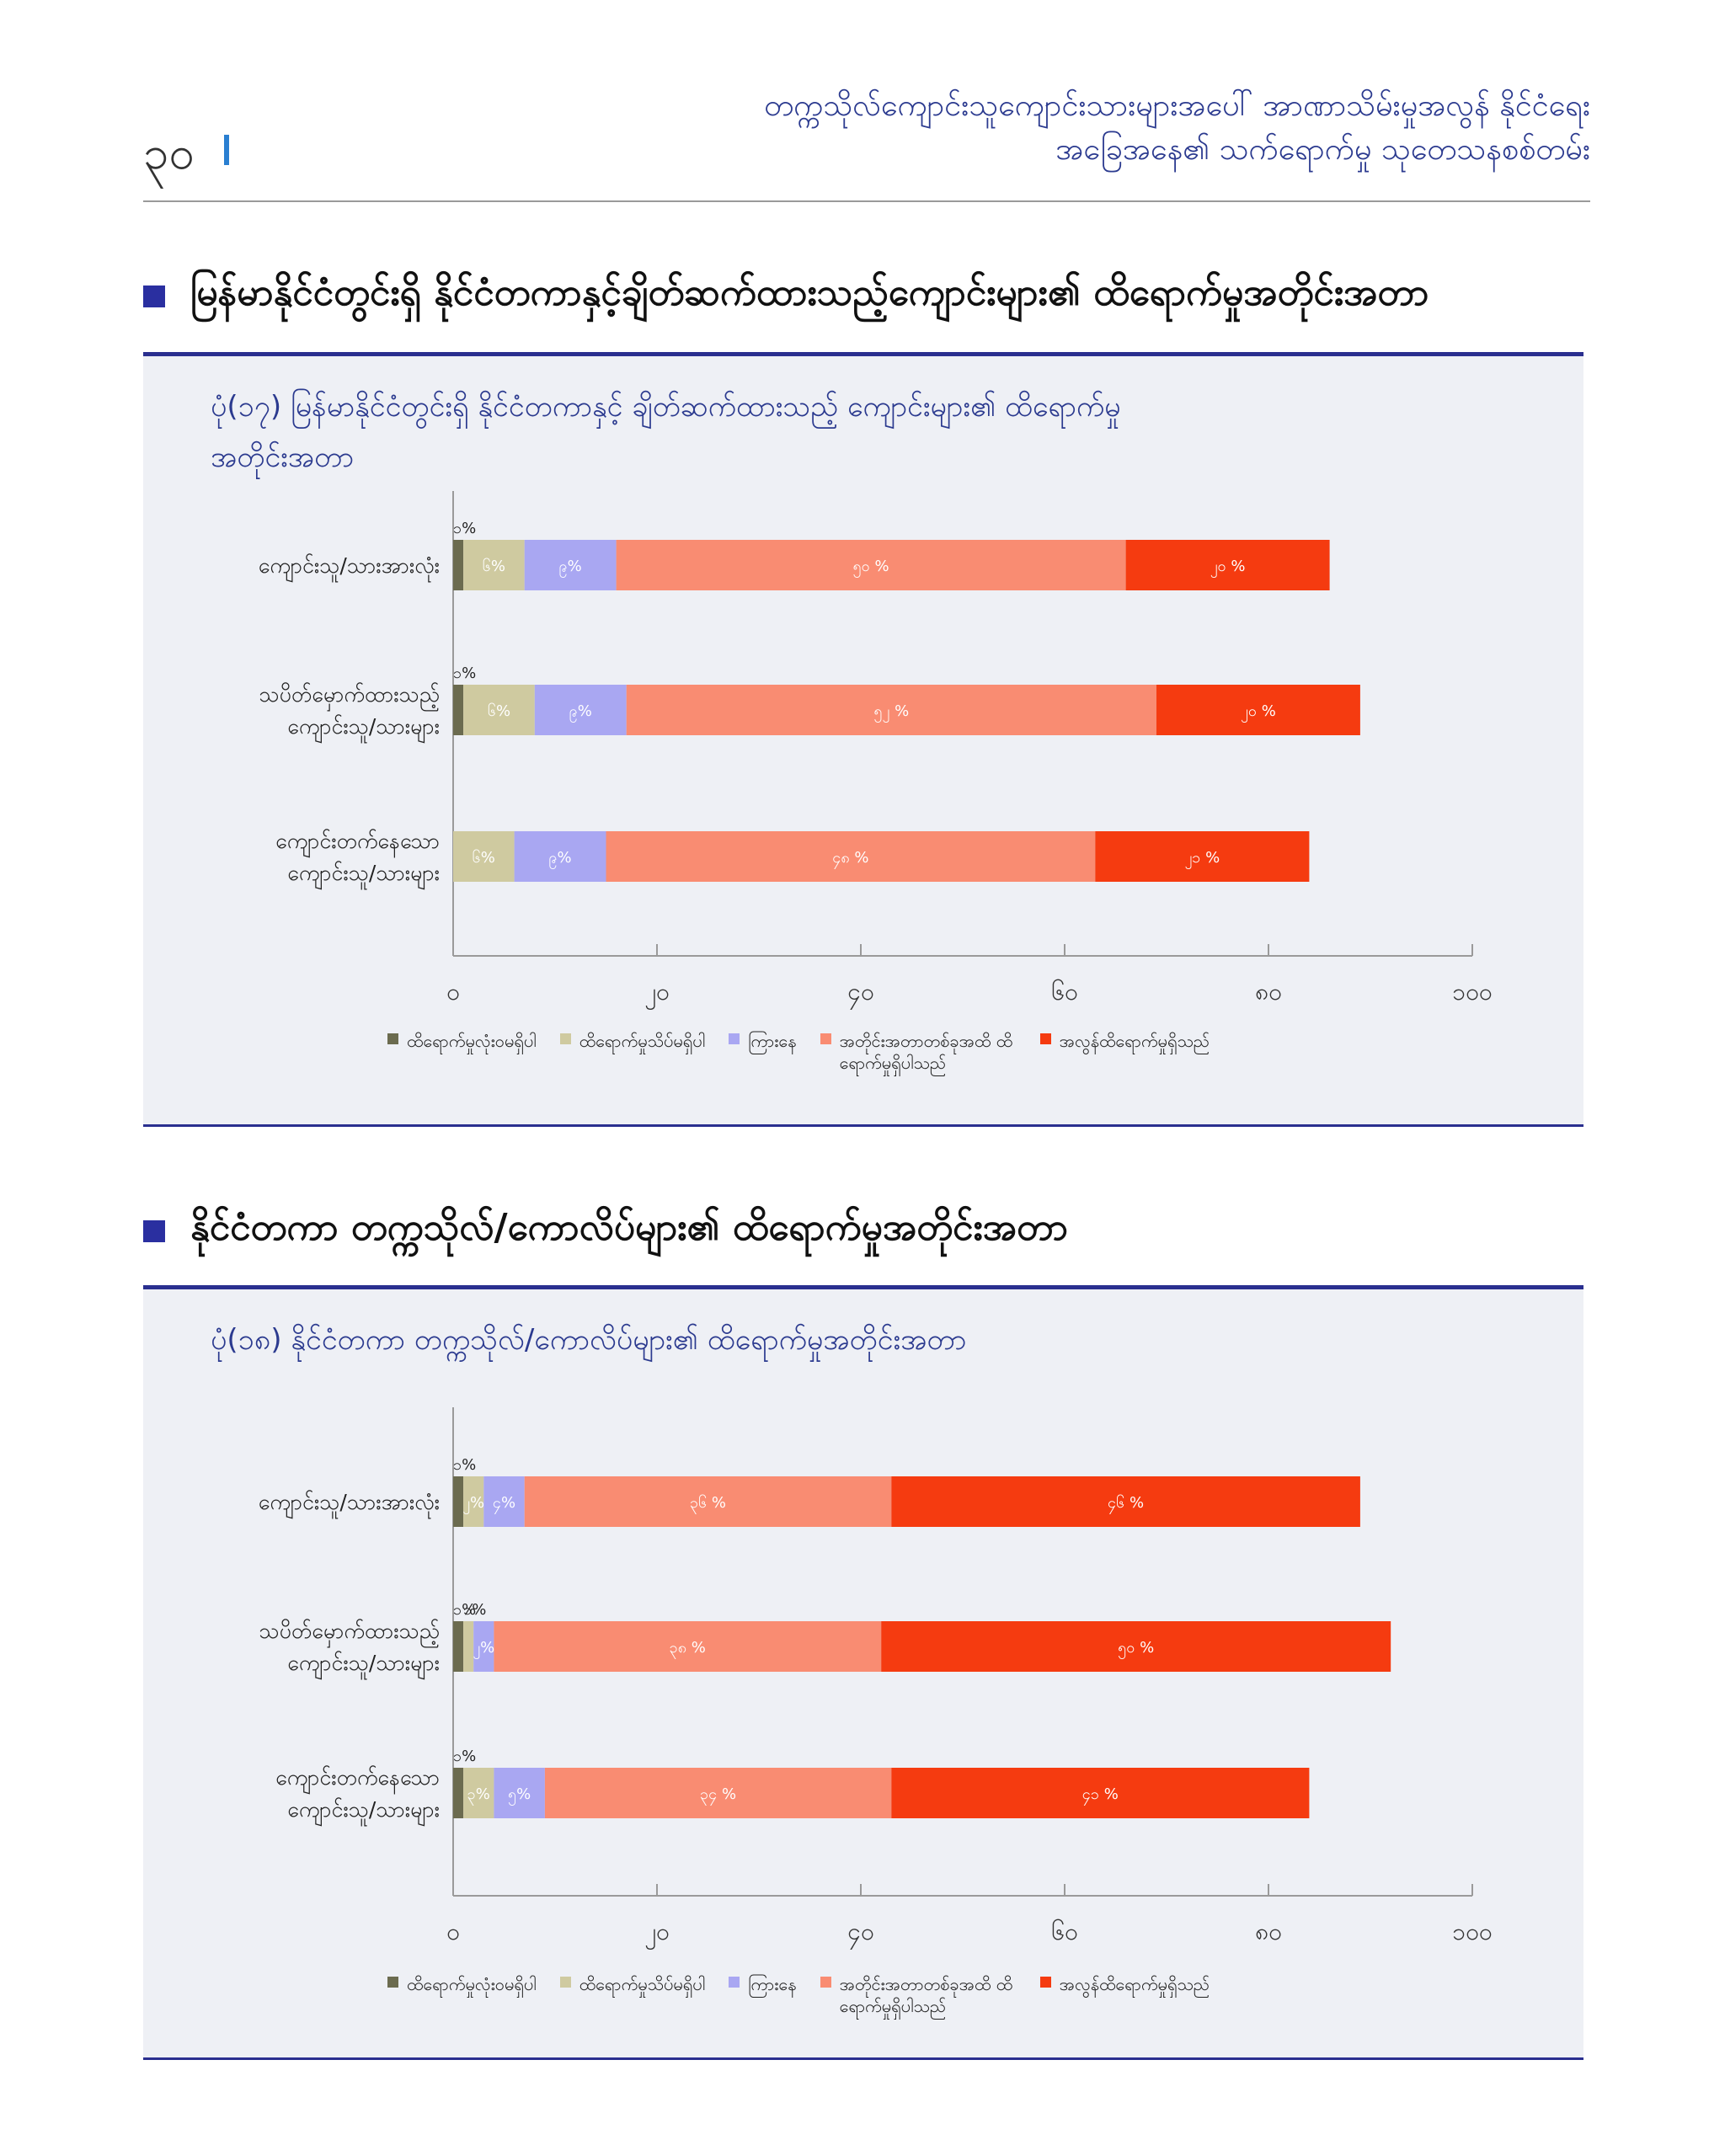  Describe the element at coordinates (519, 1795) in the screenshot. I see `data-label: ၅%` at that location.